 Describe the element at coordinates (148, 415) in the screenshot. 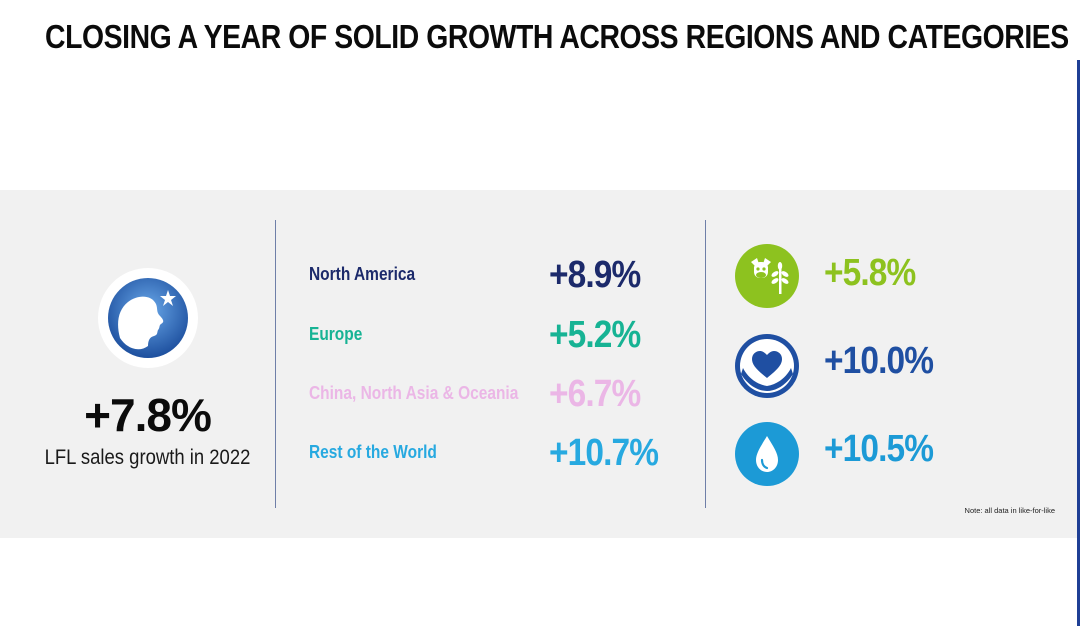

I see `total-growth-value: +7.8%` at that location.